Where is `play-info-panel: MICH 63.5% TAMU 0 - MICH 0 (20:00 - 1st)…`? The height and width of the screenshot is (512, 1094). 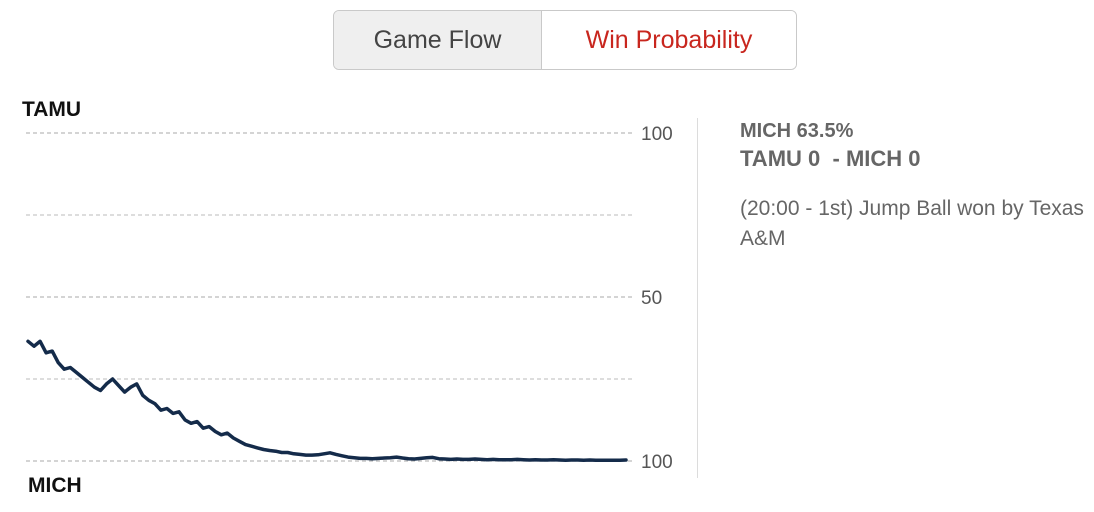 play-info-panel: MICH 63.5% TAMU 0 - MICH 0 (20:00 - 1st)… is located at coordinates (915, 186).